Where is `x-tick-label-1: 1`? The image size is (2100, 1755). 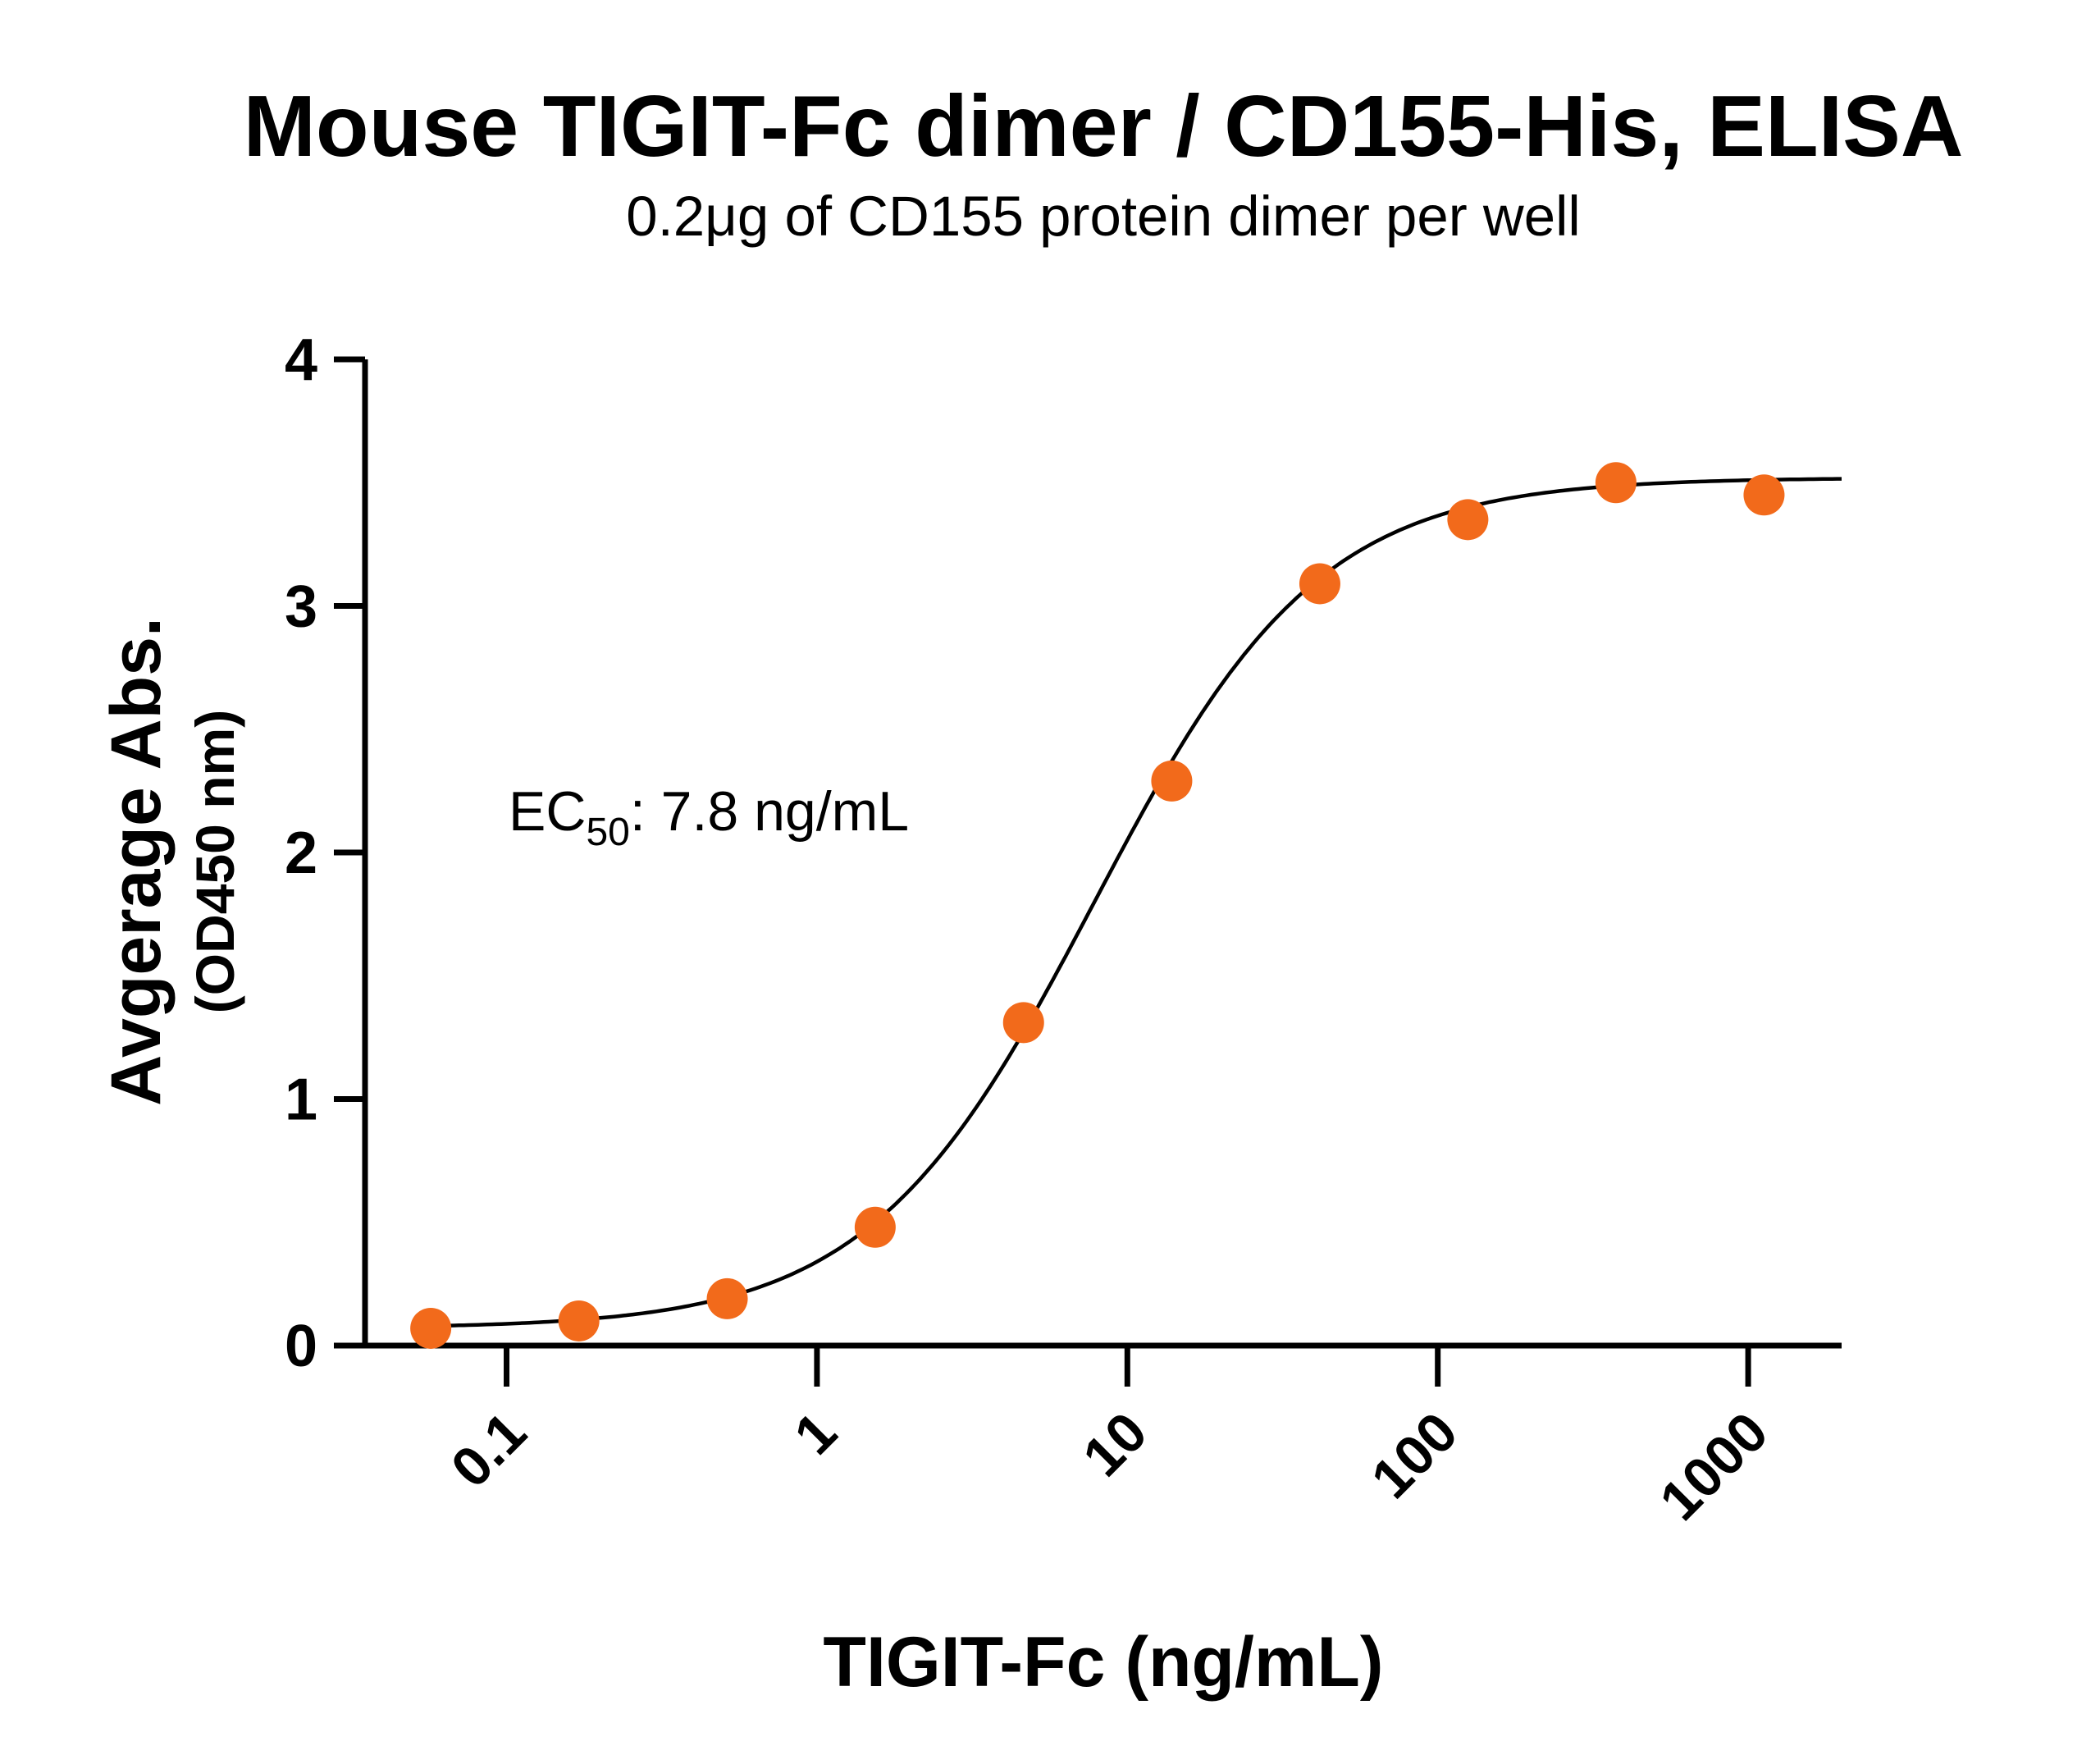
x-tick-label-1: 1 is located at coordinates (816, 1434).